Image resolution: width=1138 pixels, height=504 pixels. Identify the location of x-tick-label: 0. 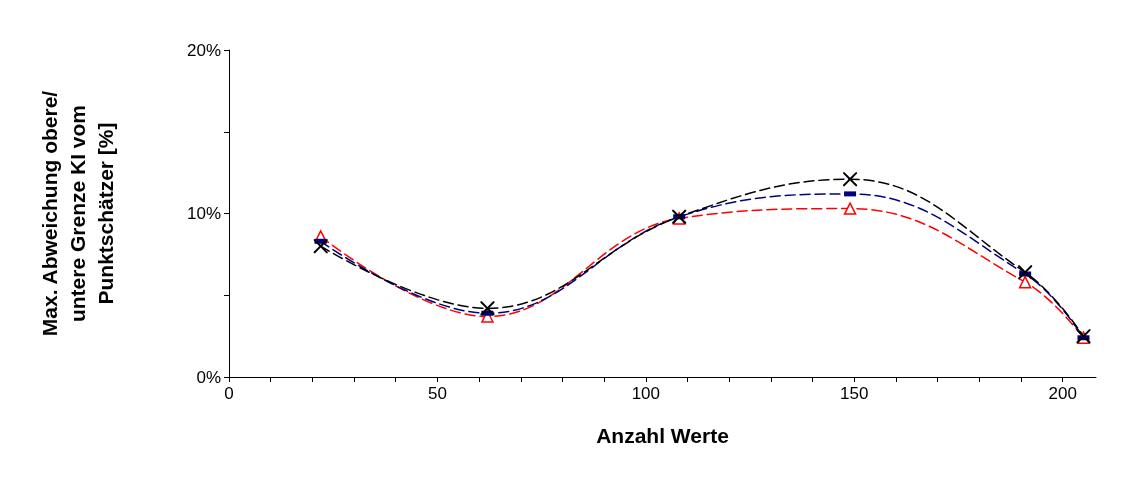
(229, 393).